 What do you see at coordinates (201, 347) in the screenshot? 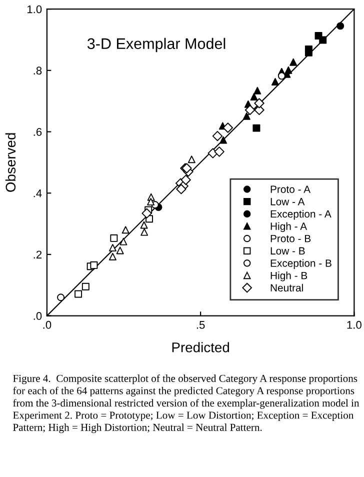
I see `x-axis-title: Predicted` at bounding box center [201, 347].